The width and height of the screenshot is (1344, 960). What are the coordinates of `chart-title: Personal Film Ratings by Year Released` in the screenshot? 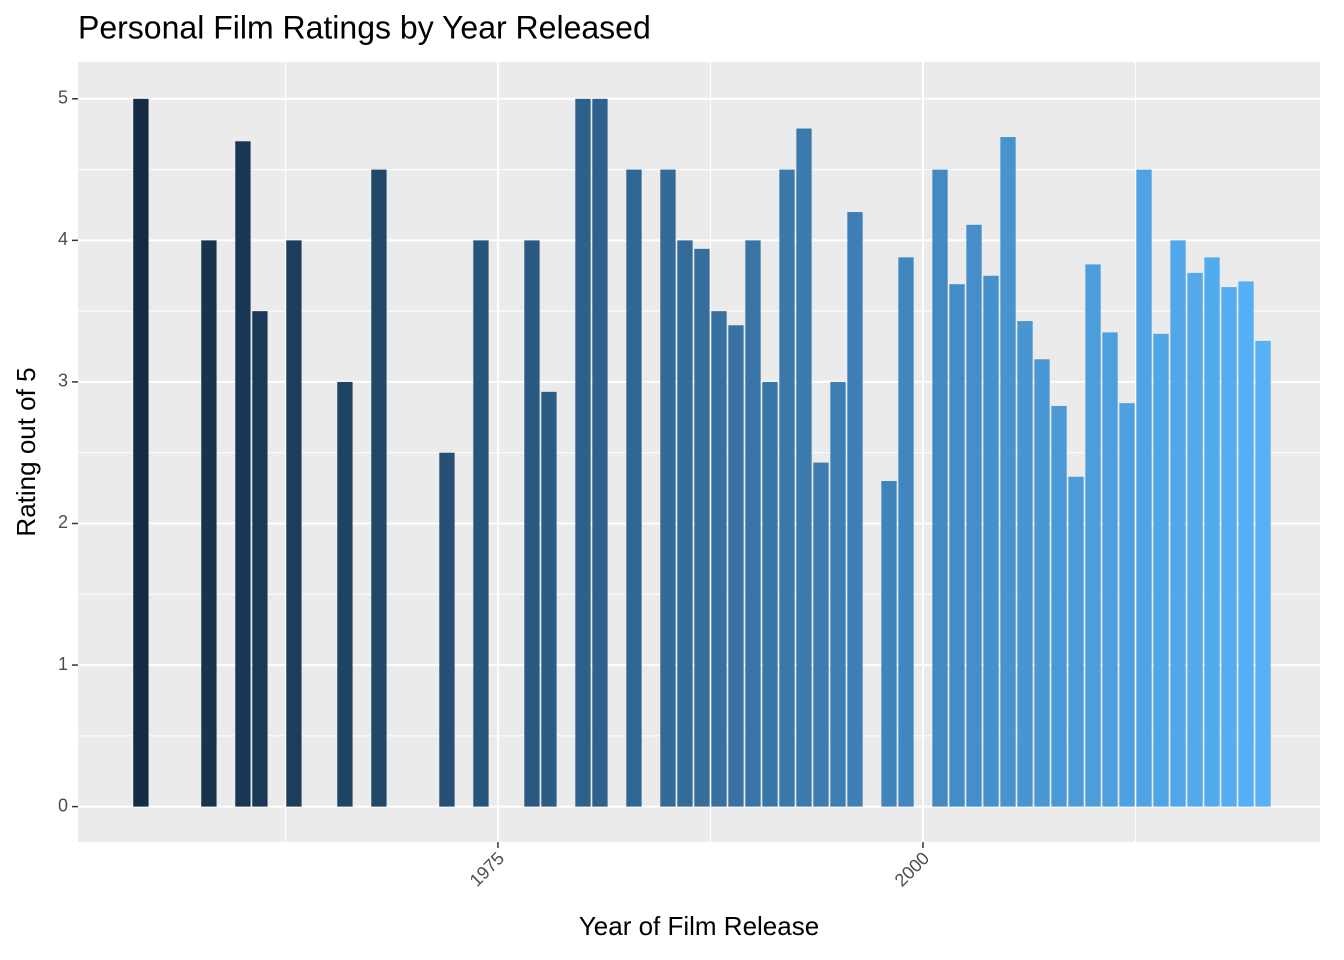 It's located at (364, 27).